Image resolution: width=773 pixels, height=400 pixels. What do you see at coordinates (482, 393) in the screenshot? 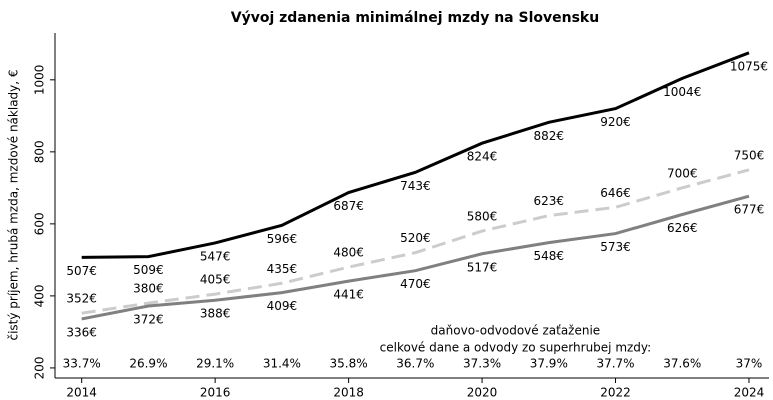
I see `x-tick-label: 2020` at bounding box center [482, 393].